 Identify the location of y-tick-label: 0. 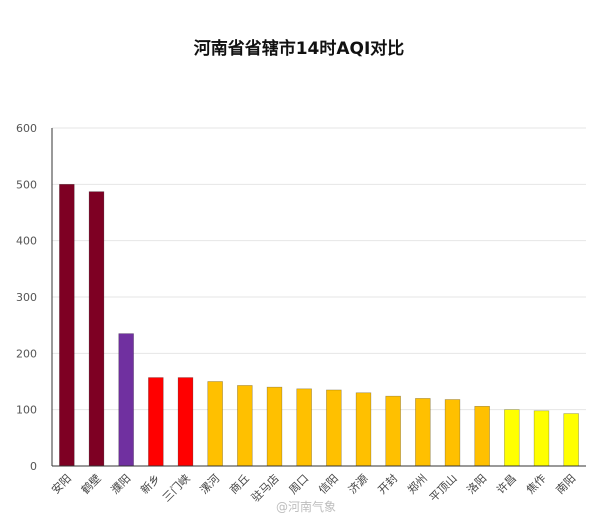
(33, 466).